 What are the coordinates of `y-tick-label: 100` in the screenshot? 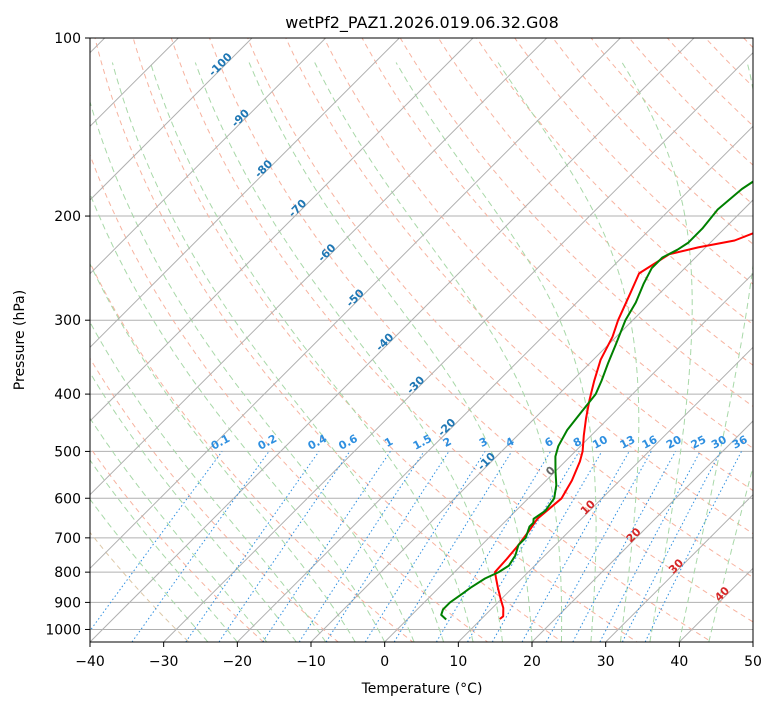 It's located at (67, 39).